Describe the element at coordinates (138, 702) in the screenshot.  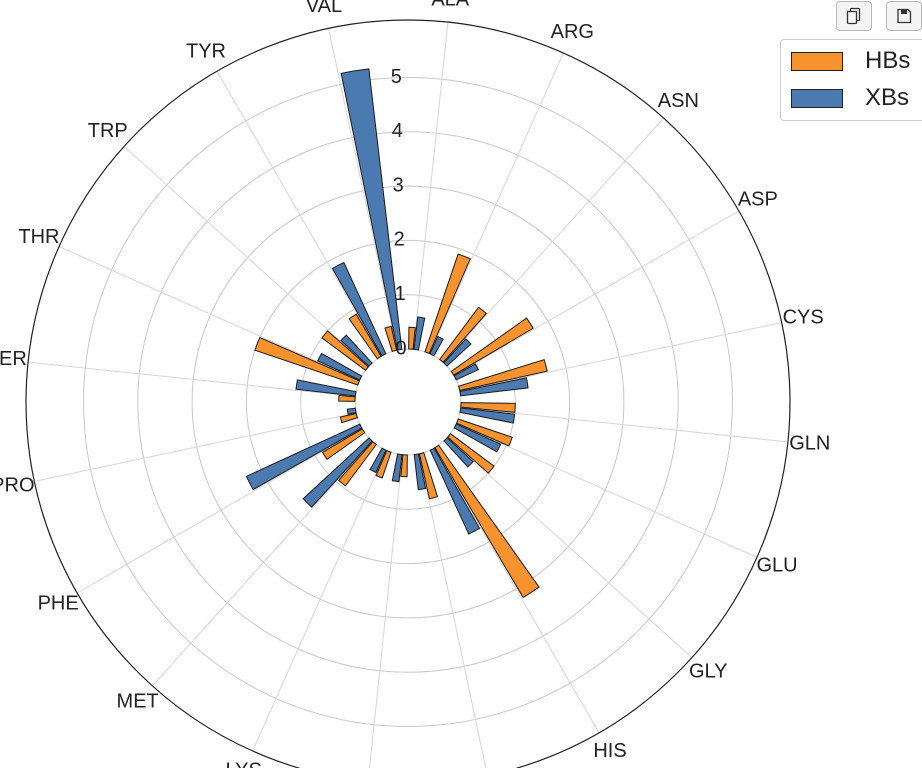
I see `category-label: MET` at that location.